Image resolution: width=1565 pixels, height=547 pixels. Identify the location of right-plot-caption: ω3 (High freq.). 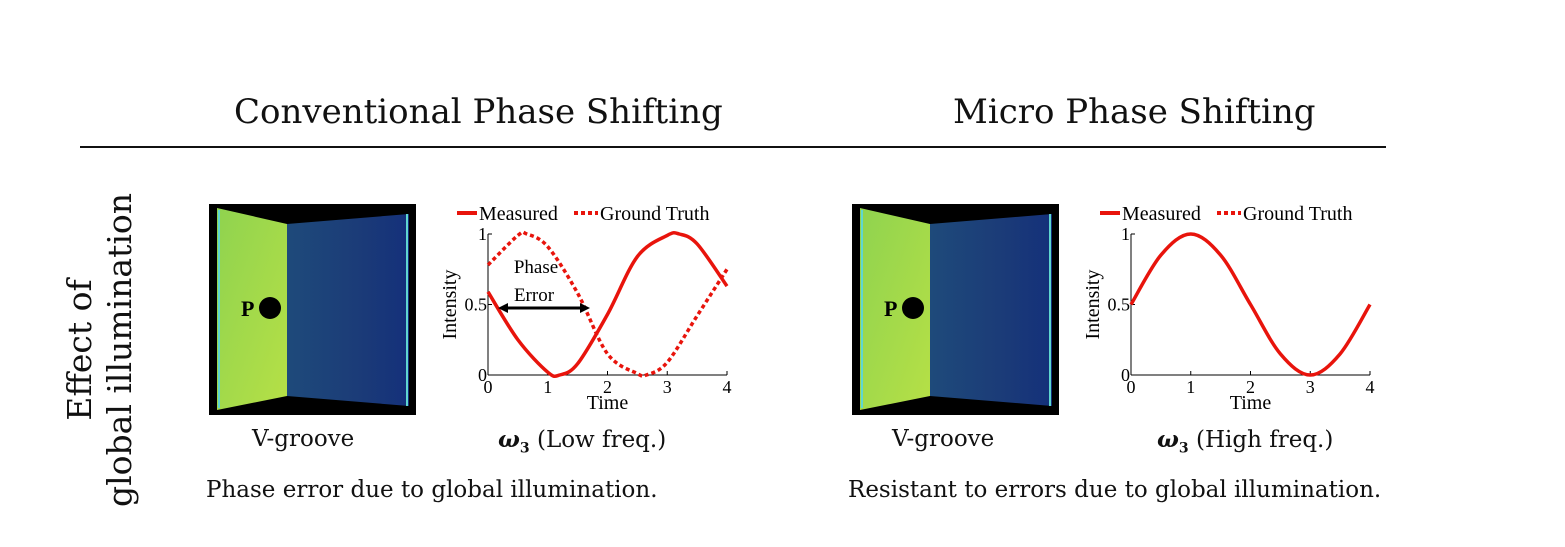
(1245, 441).